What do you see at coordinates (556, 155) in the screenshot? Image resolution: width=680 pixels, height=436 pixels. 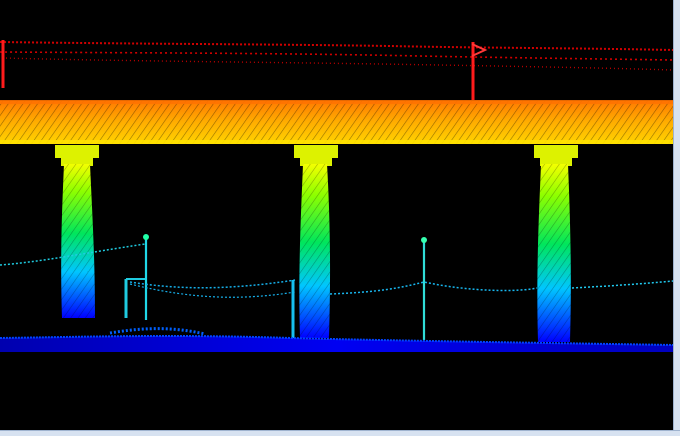 I see `pier-cap-right` at bounding box center [556, 155].